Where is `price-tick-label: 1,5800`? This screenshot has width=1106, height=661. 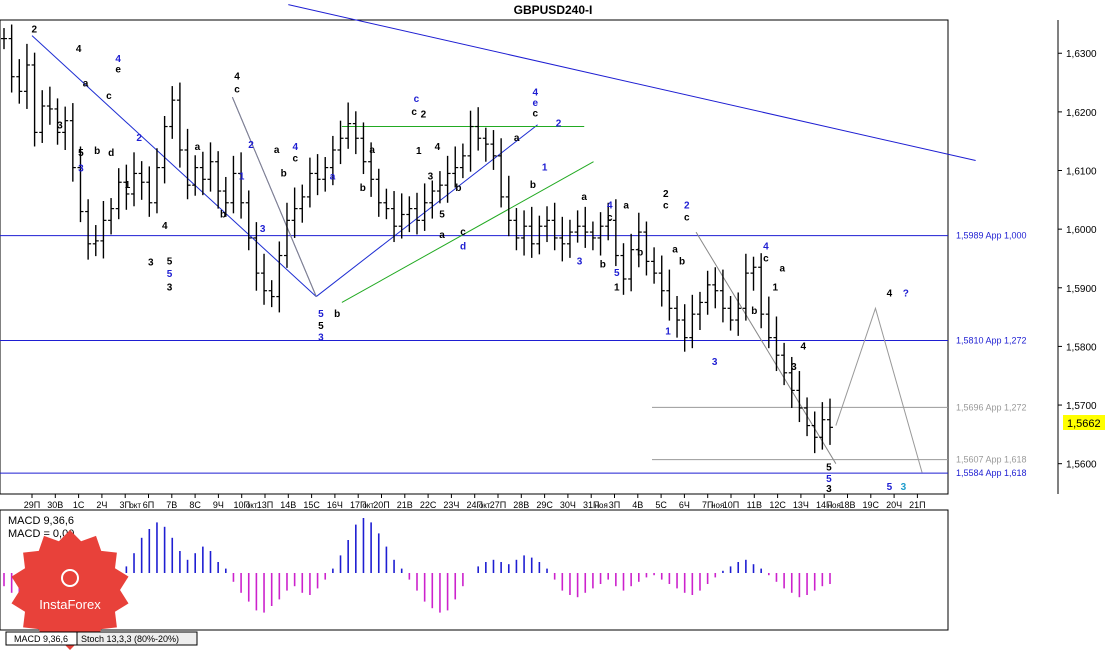 price-tick-label: 1,5800 is located at coordinates (1081, 347).